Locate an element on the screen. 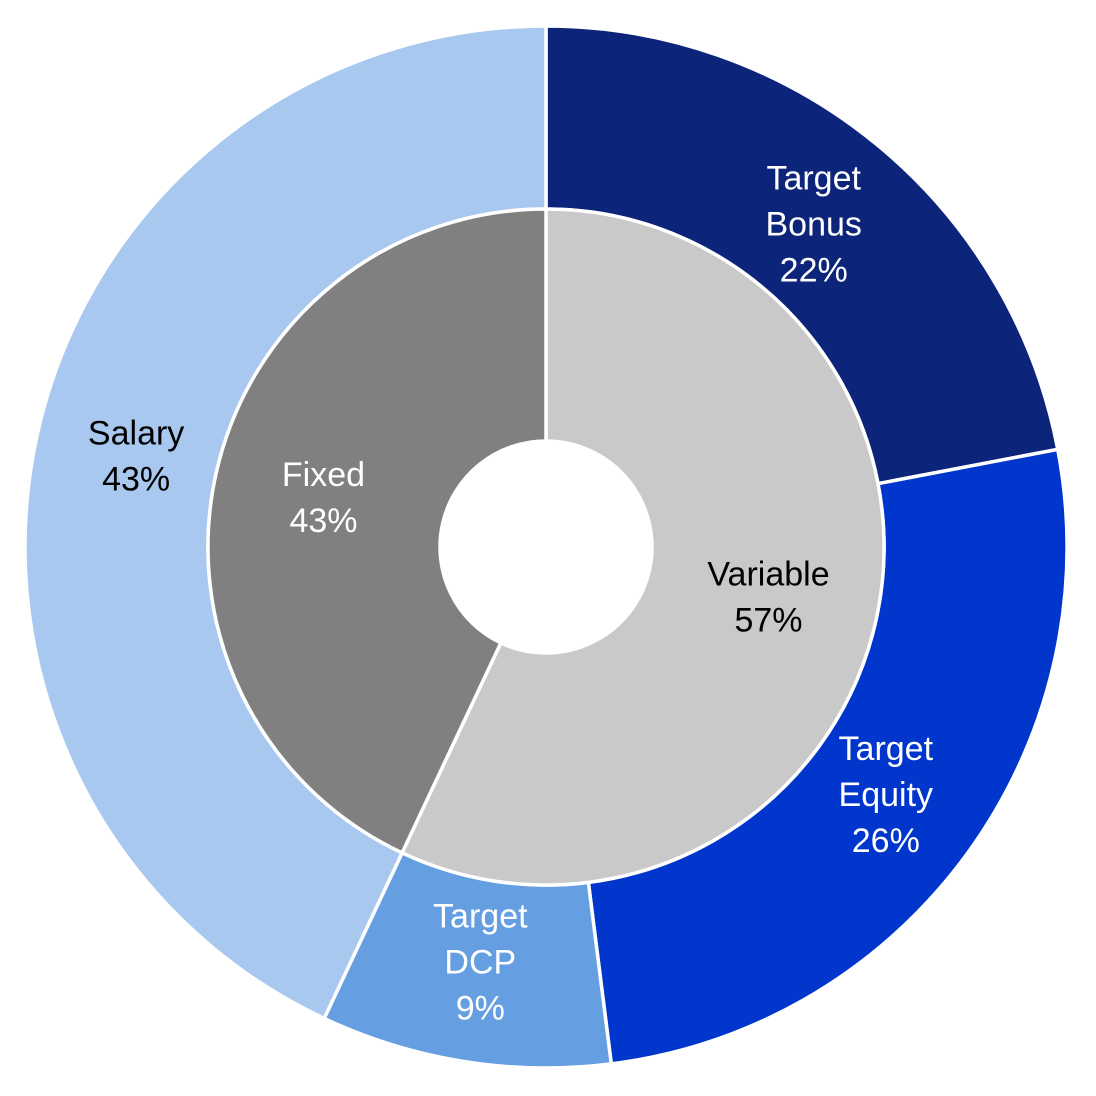 The image size is (1096, 1096). label-target-equity-line: Equity is located at coordinates (886, 795).